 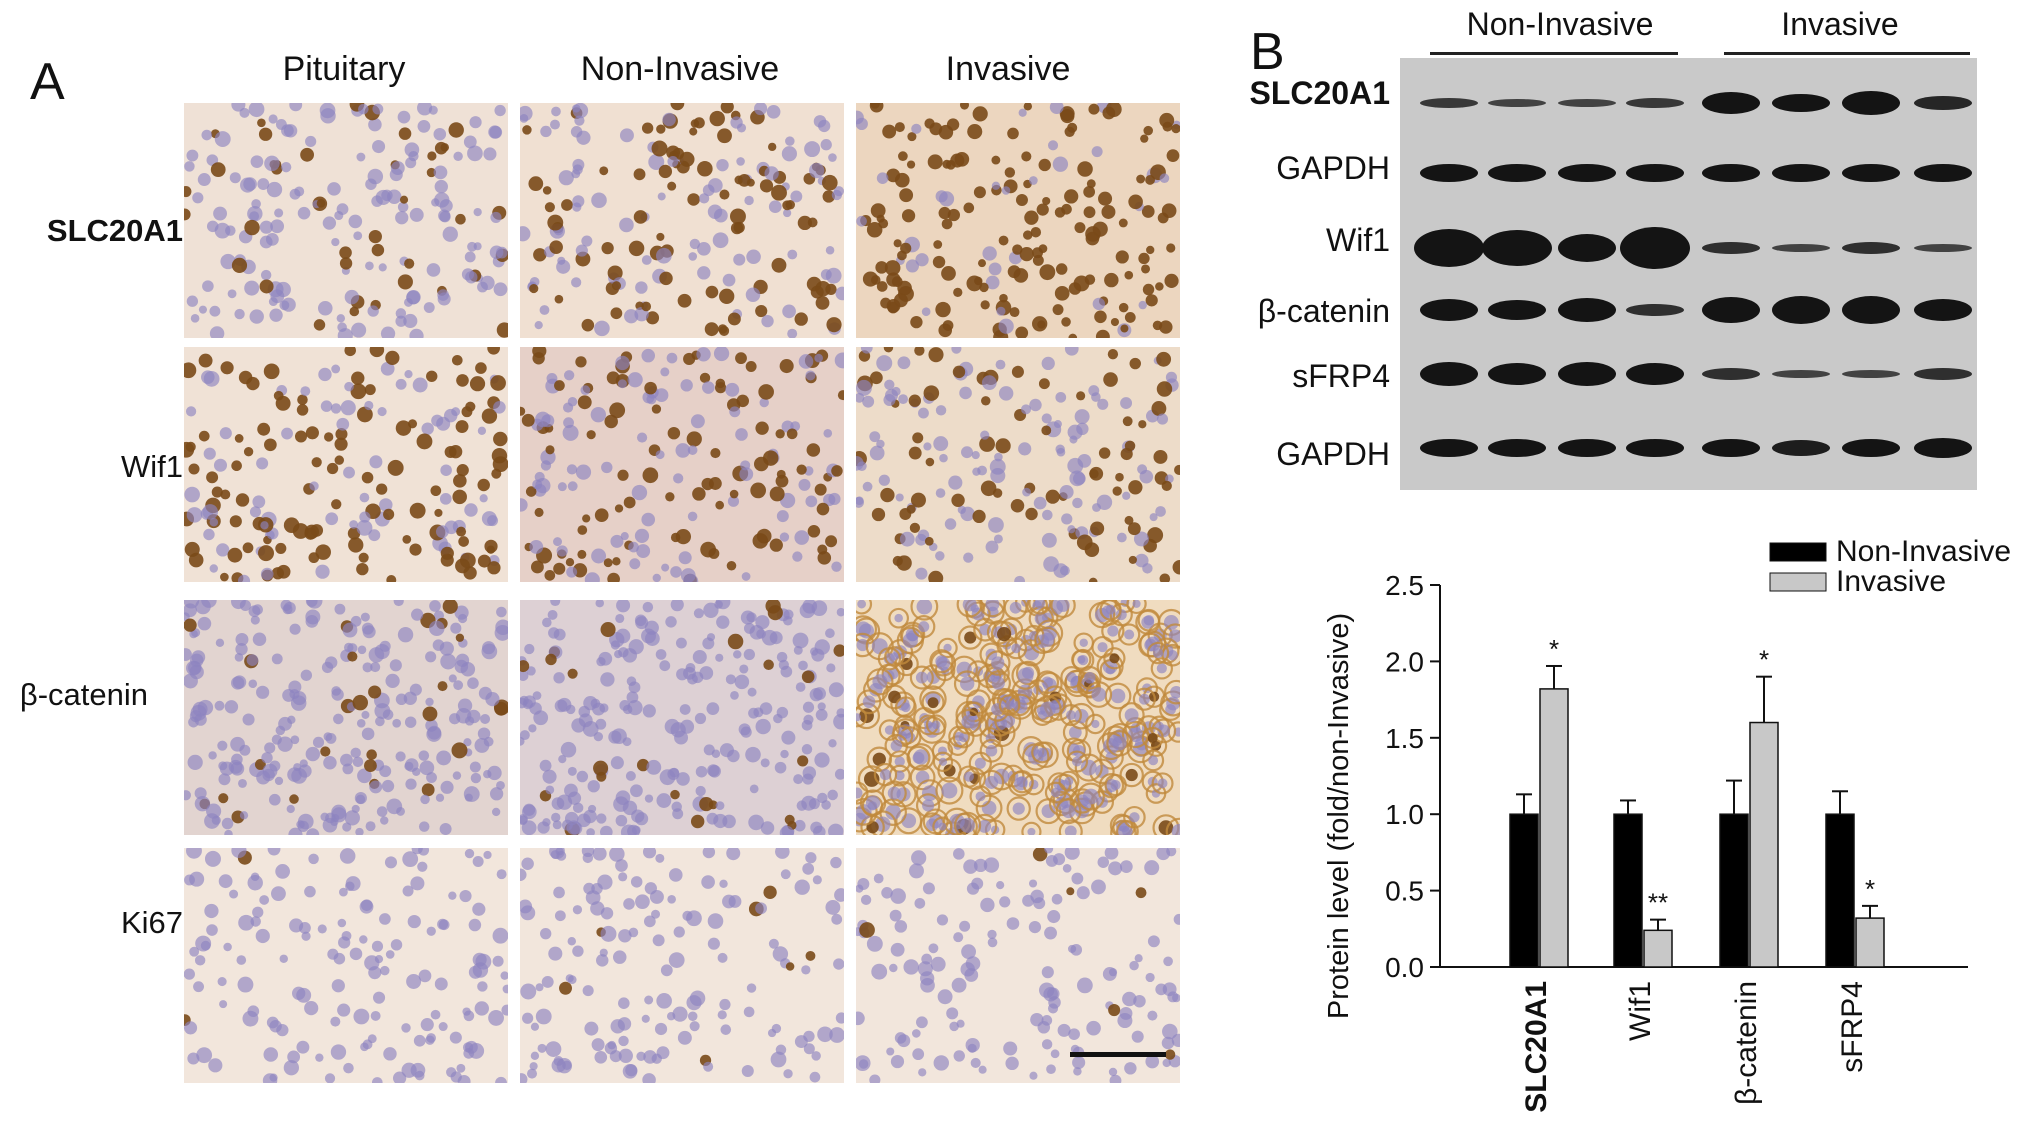 What do you see at coordinates (1554, 53) in the screenshot?
I see `blot-group-line-non-invasive` at bounding box center [1554, 53].